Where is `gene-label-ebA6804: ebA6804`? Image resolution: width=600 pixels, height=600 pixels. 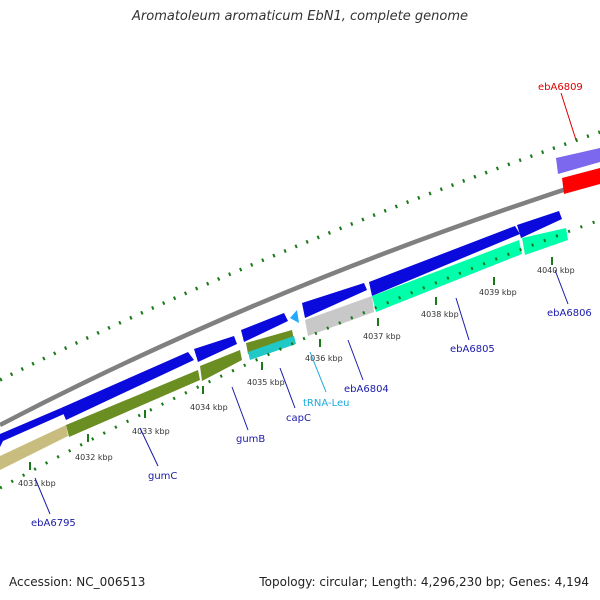 gene-label-ebA6804: ebA6804 is located at coordinates (366, 389).